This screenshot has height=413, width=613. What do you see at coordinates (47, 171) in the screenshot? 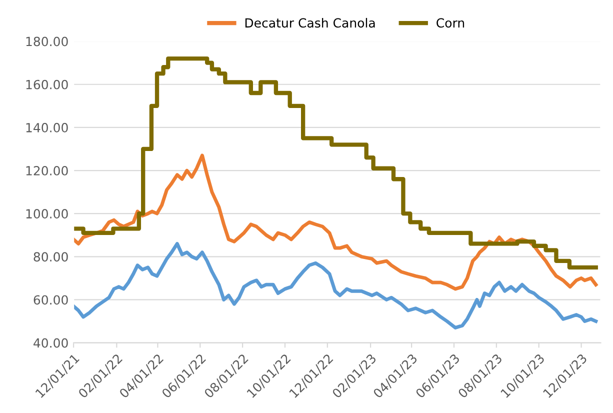
I see `y-tick-label: 120.00` at bounding box center [47, 171].